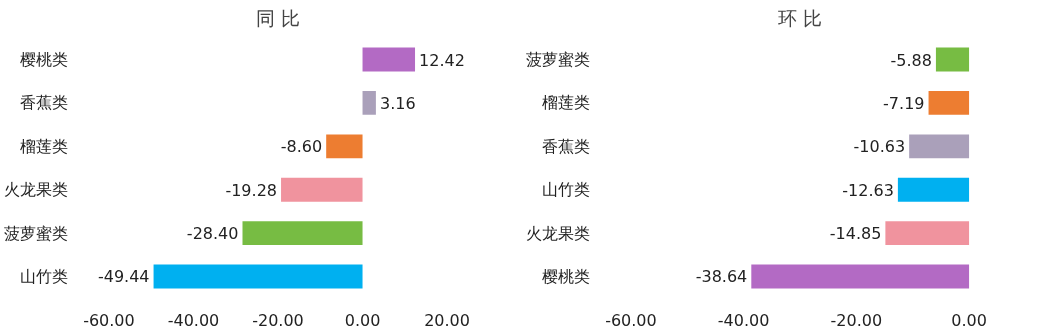 This screenshot has width=1048, height=330. Describe the element at coordinates (868, 190) in the screenshot. I see `data-label: -12.63` at that location.